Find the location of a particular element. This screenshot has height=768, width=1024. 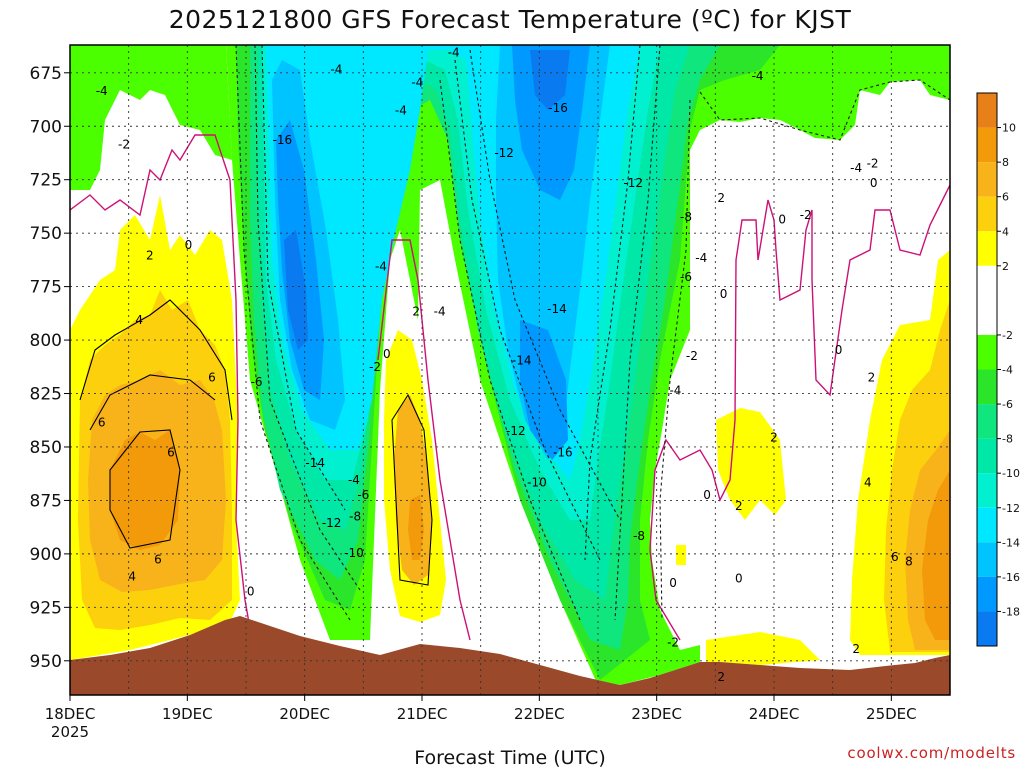

colorbar-tick-label: -6 is located at coordinates (1007, 404).